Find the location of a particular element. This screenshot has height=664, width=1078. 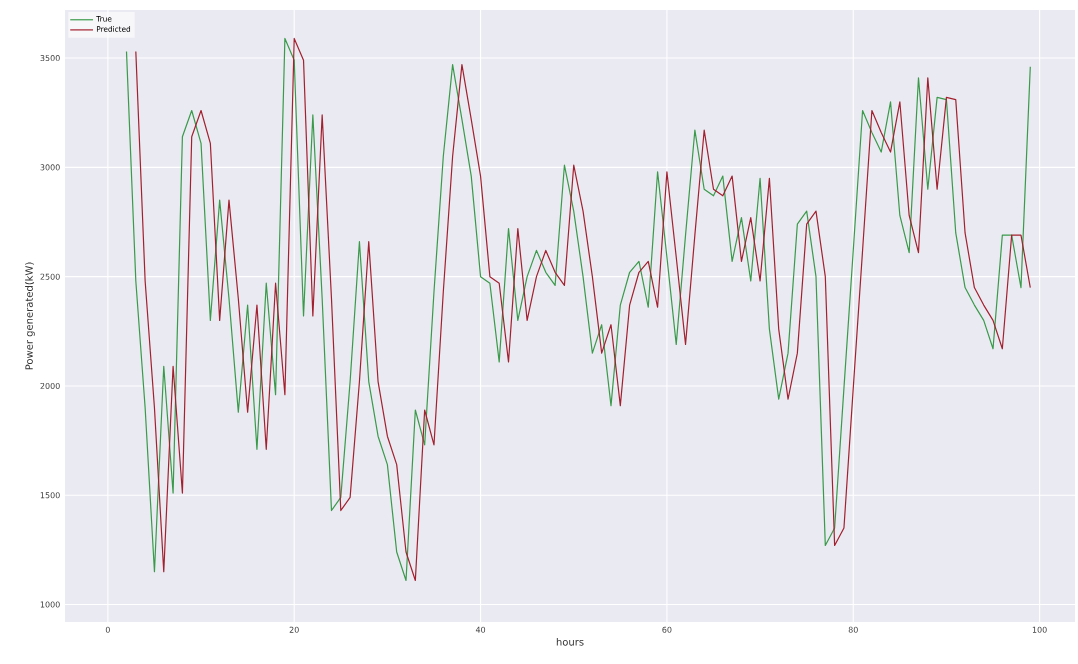

x-tick-label: 60 is located at coordinates (667, 629).